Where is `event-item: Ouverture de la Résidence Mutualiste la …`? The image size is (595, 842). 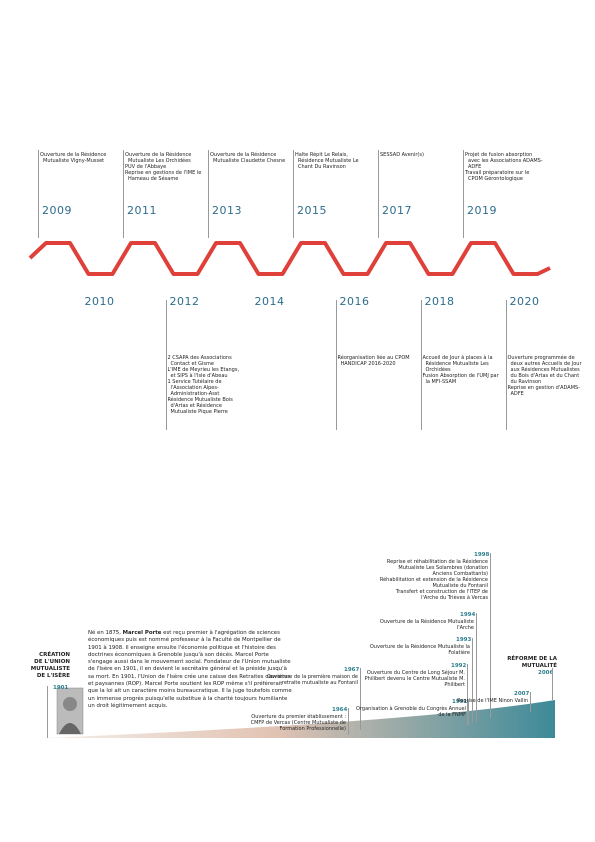 event-item: Ouverture de la Résidence Mutualiste la … is located at coordinates (419, 650).